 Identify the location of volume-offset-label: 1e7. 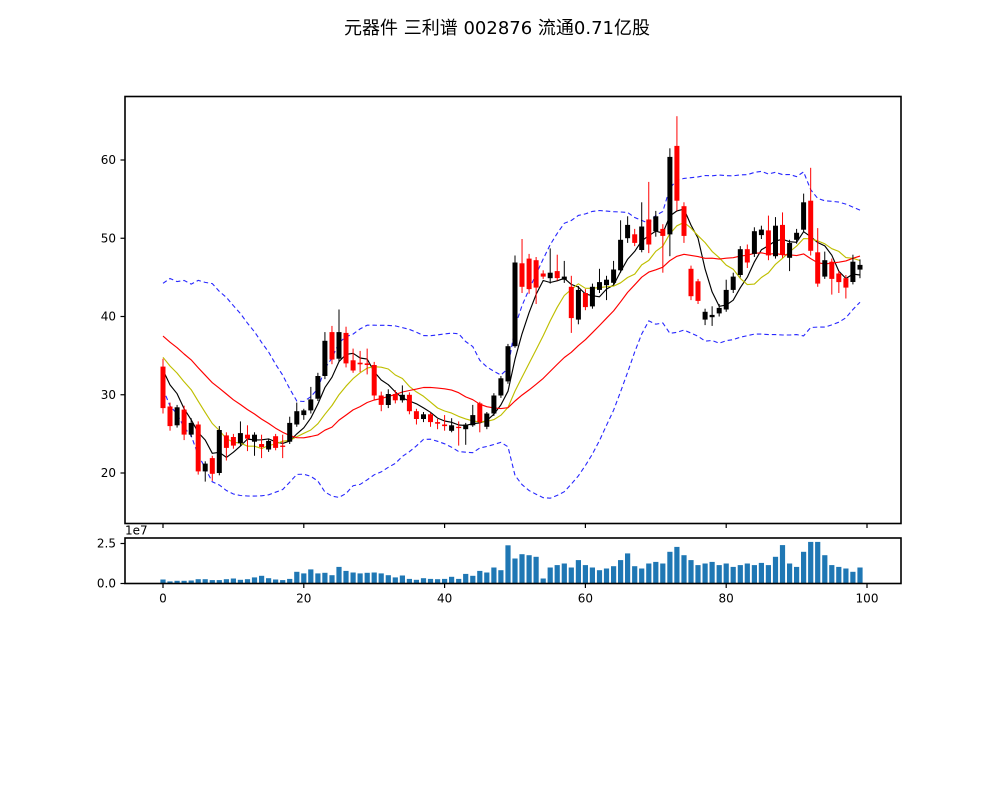
(136, 531).